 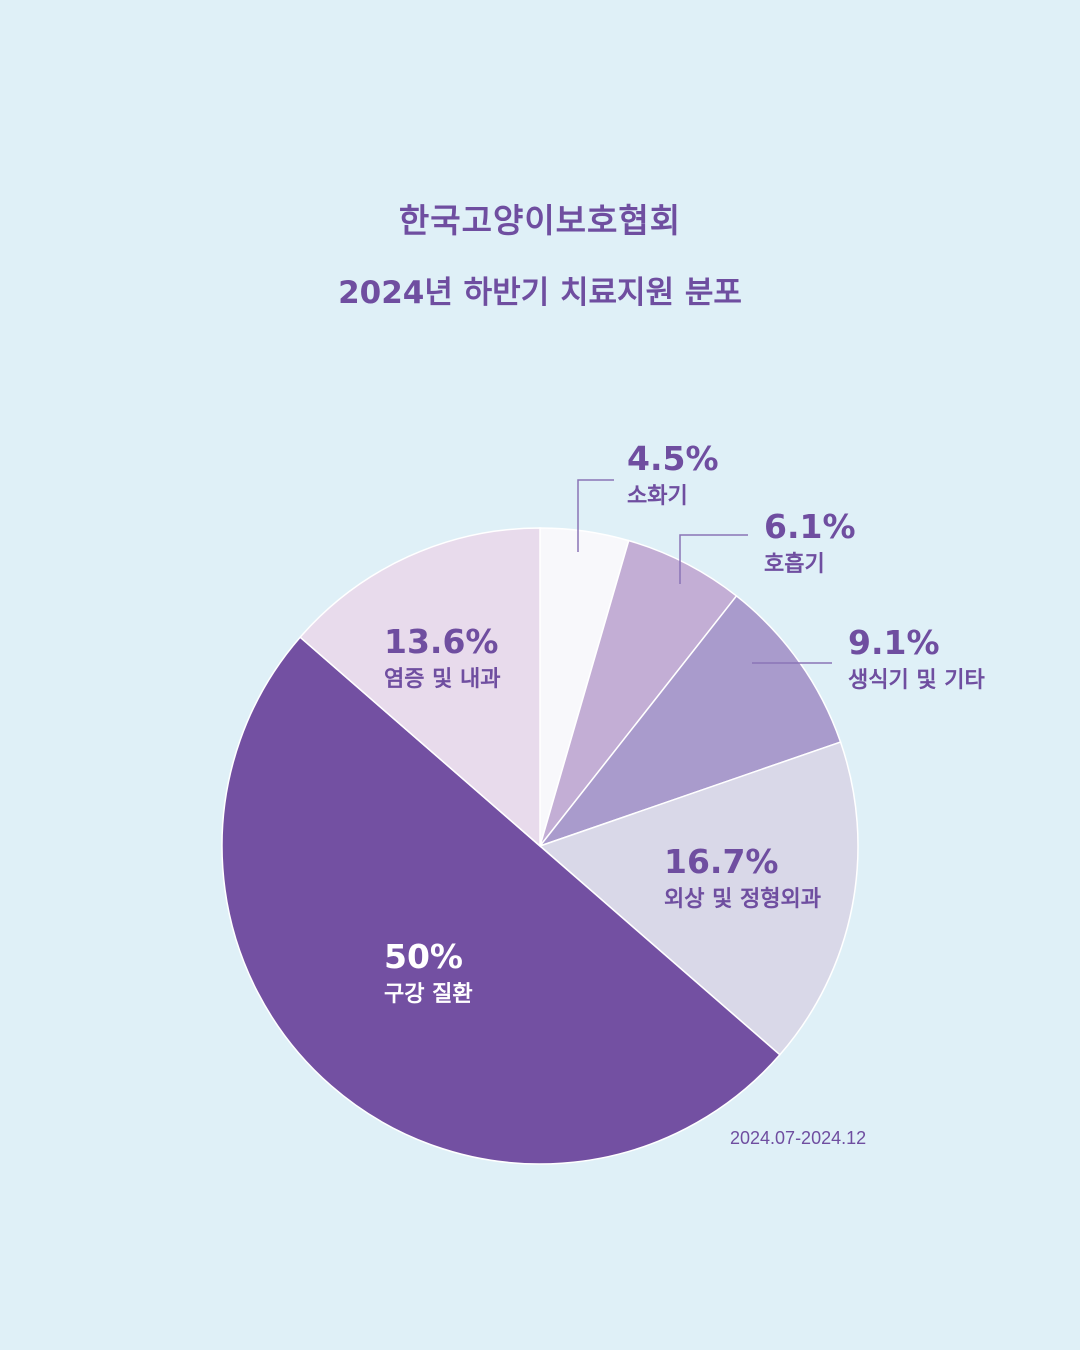 I want to click on slice-category-label: 호흡기, so click(x=794, y=564).